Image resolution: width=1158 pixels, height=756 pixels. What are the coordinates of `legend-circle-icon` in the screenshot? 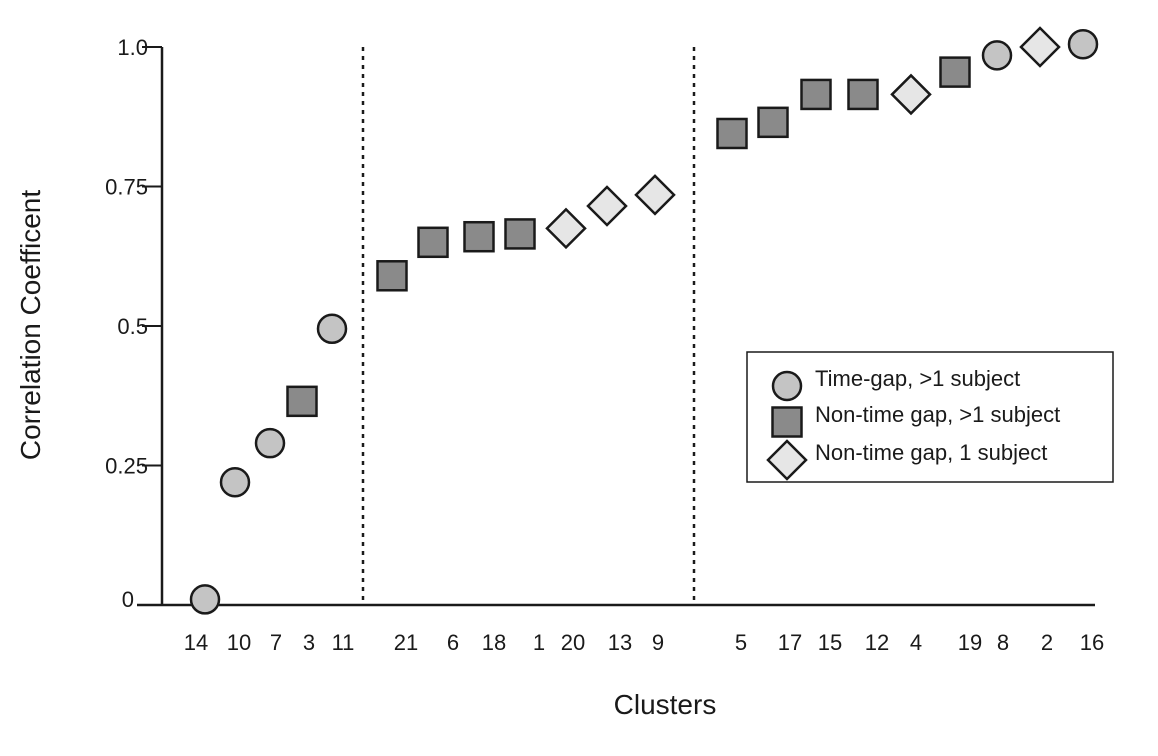 It's located at (787, 386).